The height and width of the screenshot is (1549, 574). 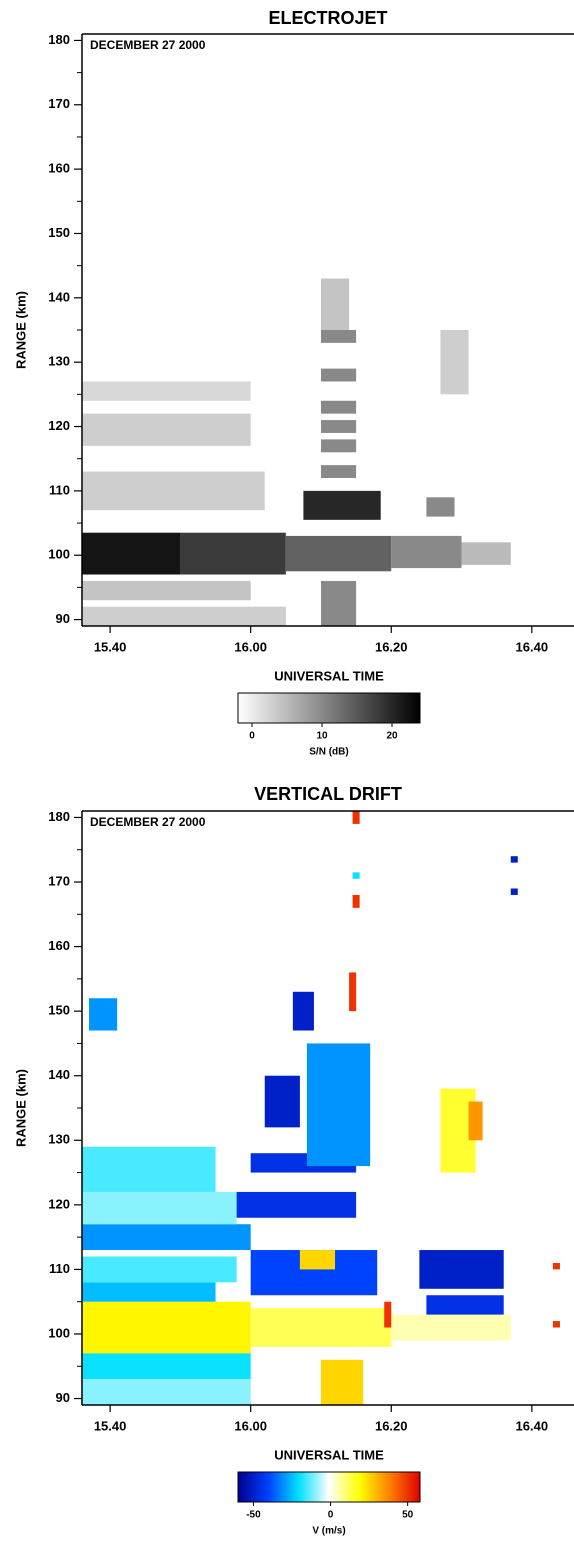 I want to click on colorbar-tick-label: 50, so click(x=408, y=1515).